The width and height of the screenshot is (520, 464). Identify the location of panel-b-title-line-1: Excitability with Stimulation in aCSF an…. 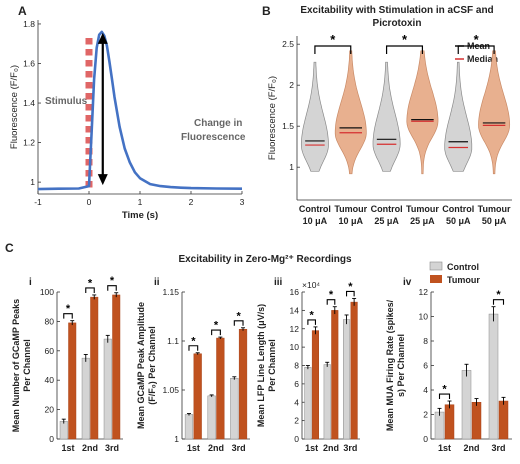
(396, 10).